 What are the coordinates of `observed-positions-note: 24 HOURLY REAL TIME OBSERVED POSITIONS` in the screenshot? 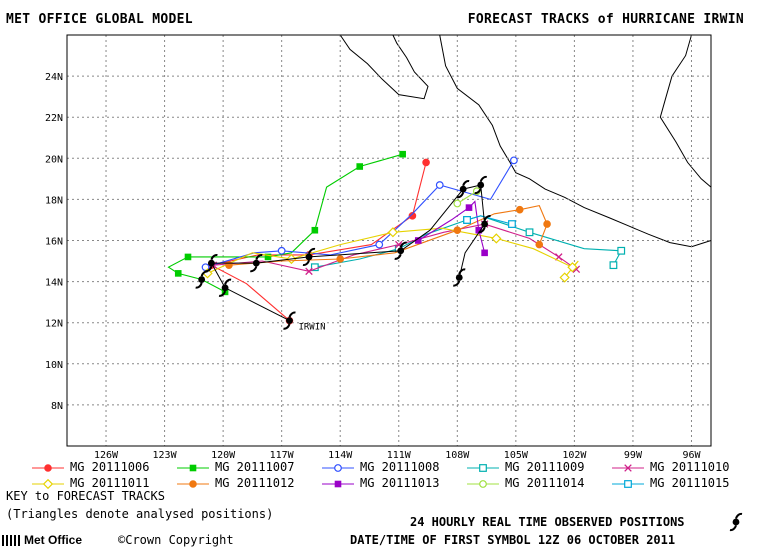 It's located at (547, 522).